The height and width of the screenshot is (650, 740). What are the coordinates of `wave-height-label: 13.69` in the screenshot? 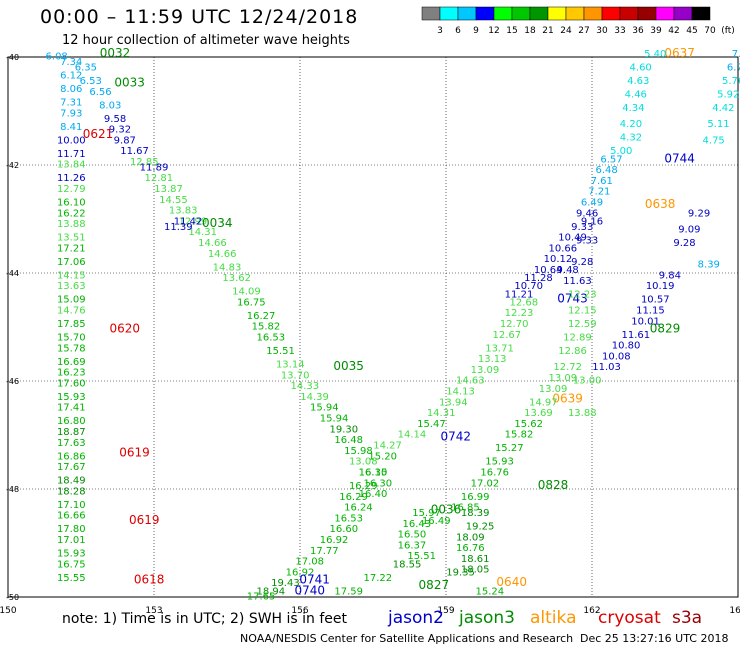 It's located at (538, 413).